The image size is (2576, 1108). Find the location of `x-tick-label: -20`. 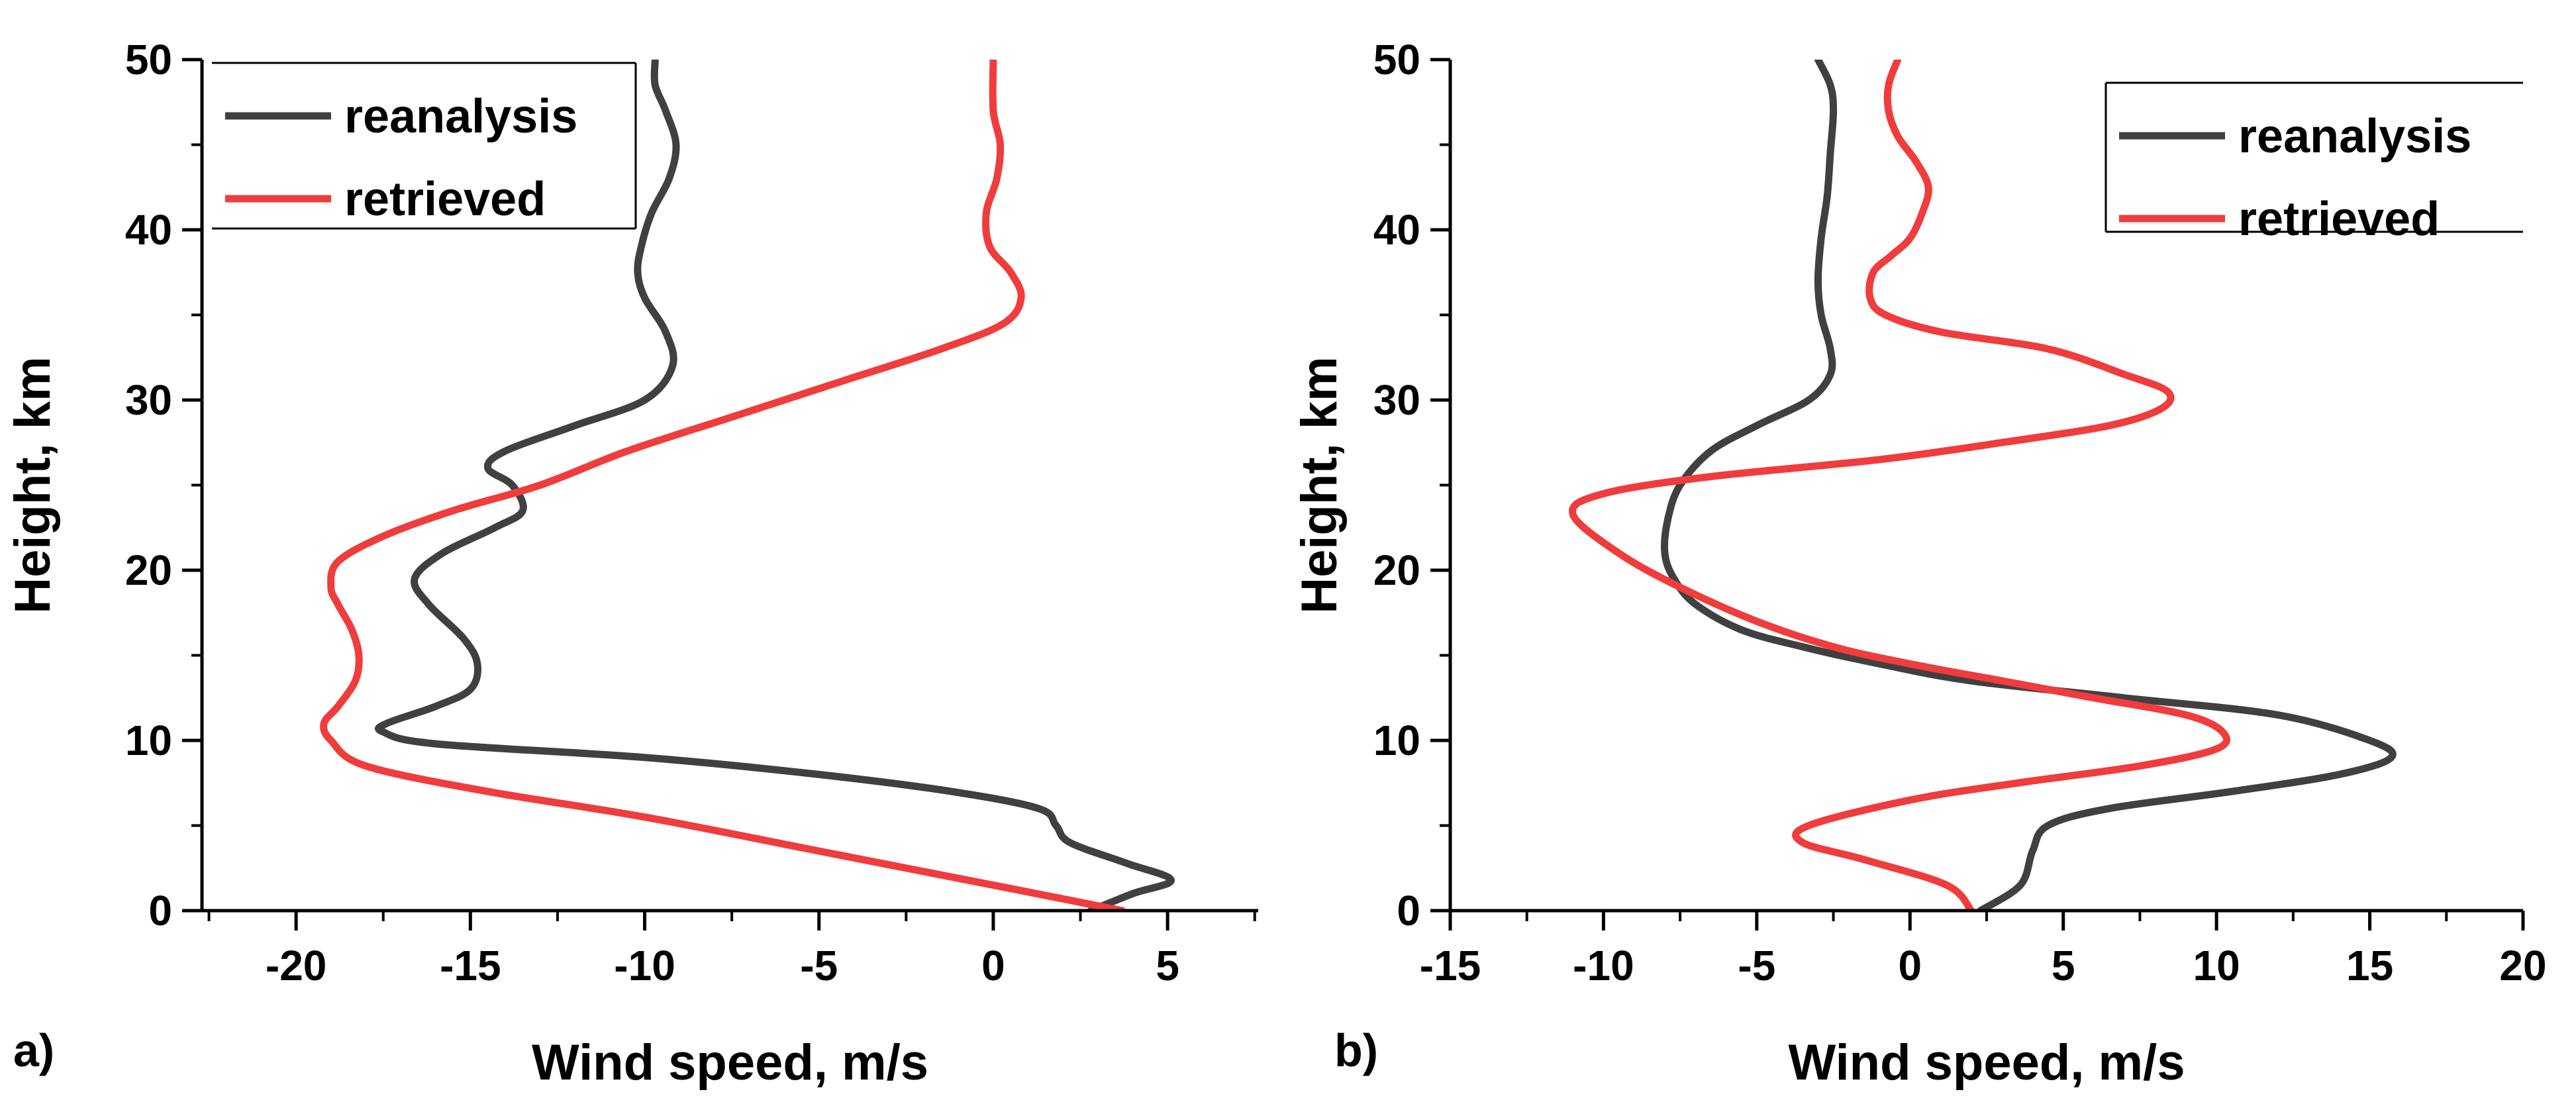

x-tick-label: -20 is located at coordinates (296, 965).